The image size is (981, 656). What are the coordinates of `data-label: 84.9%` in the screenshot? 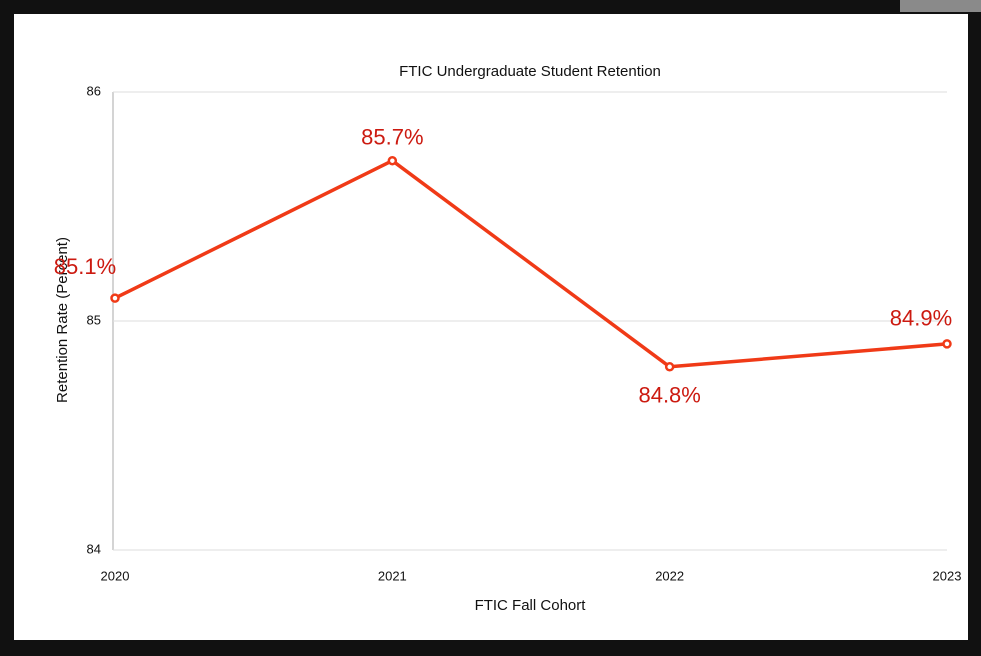 It's located at (921, 318).